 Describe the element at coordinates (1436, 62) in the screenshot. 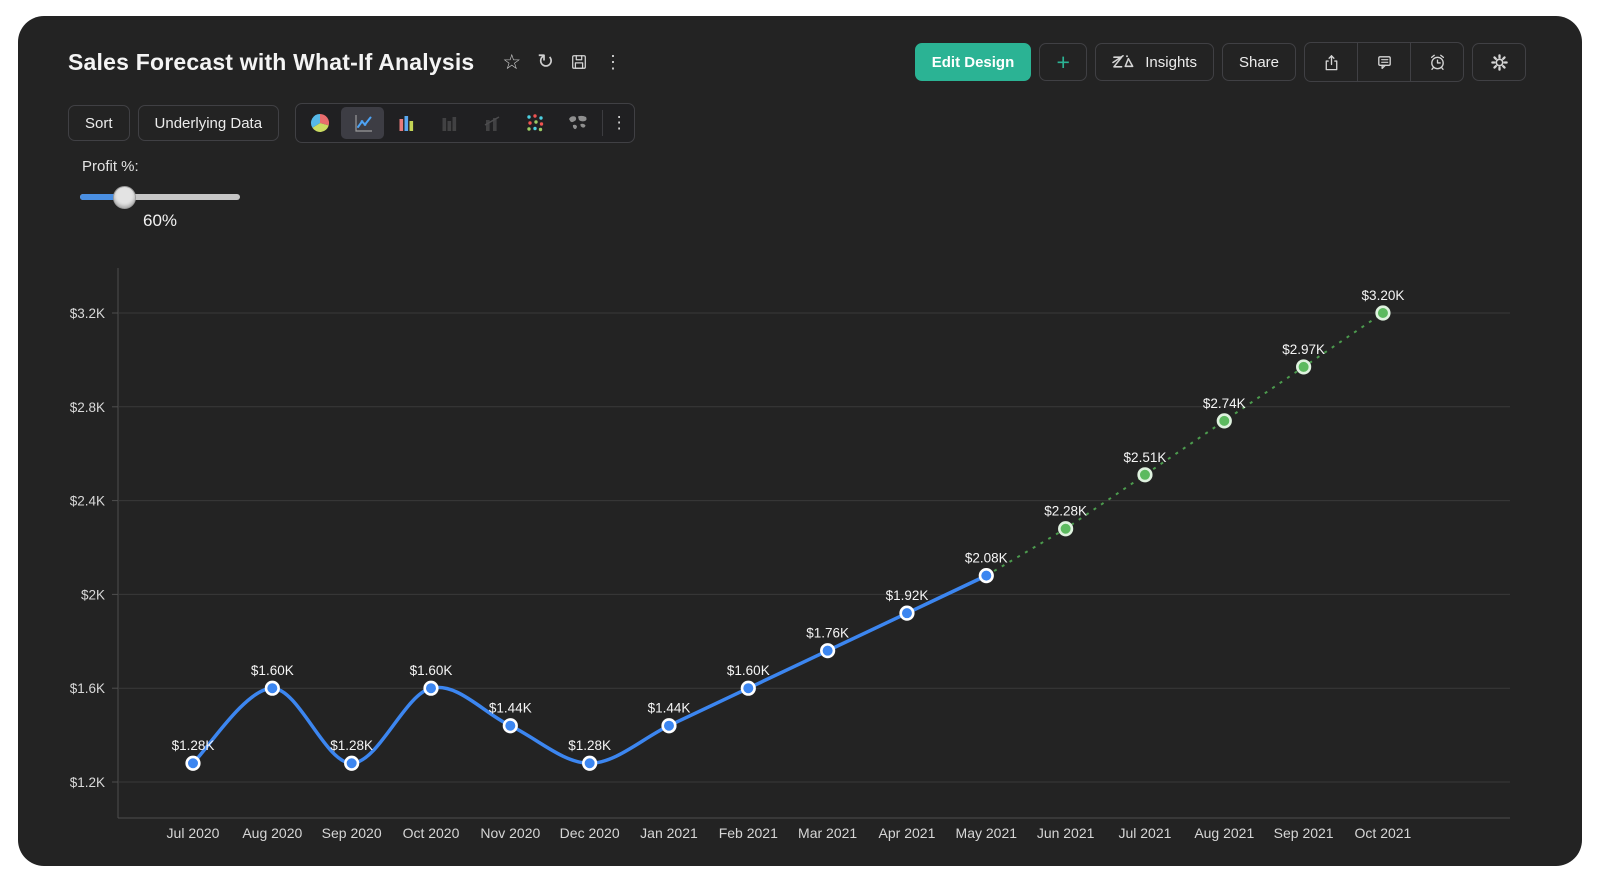

I see `alarm-icon` at that location.